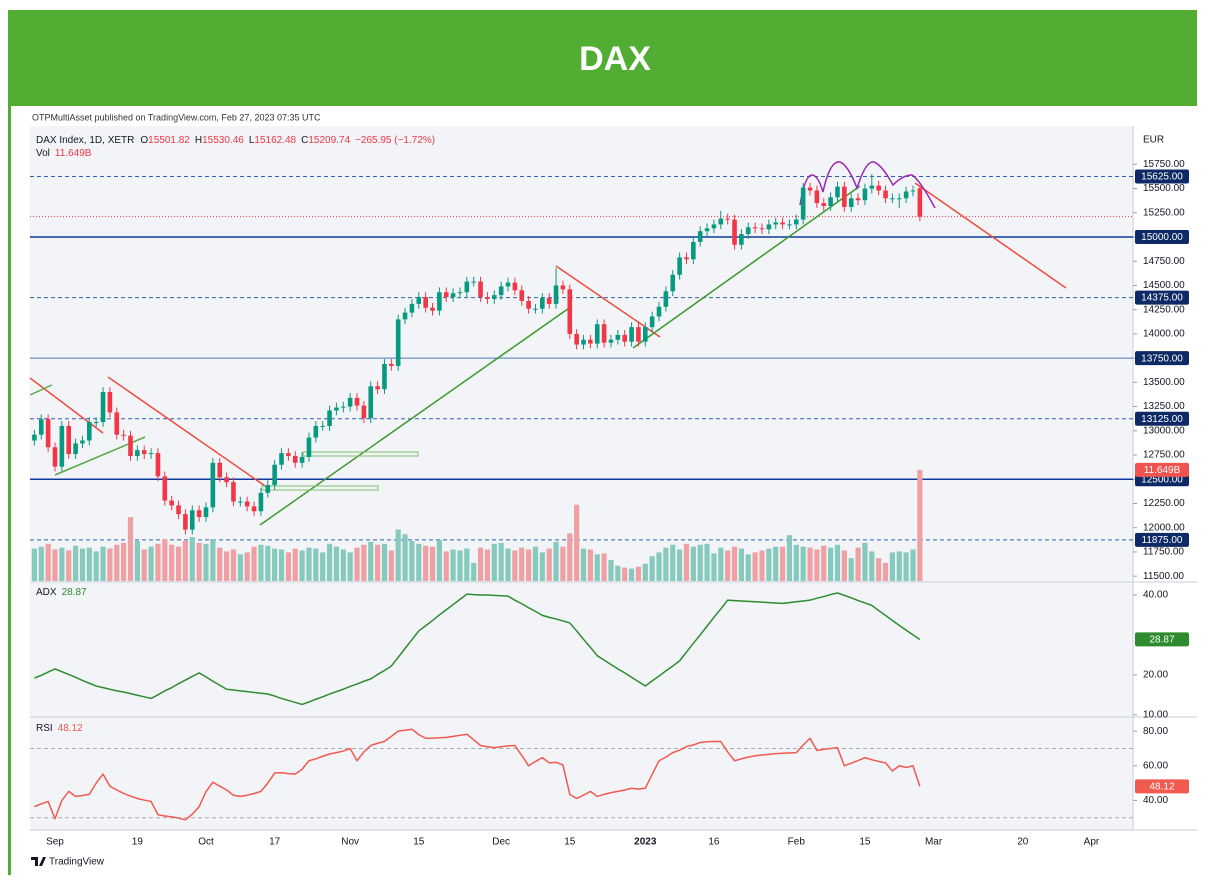 The width and height of the screenshot is (1205, 880). Describe the element at coordinates (43, 153) in the screenshot. I see `legend-vol: Vol` at that location.